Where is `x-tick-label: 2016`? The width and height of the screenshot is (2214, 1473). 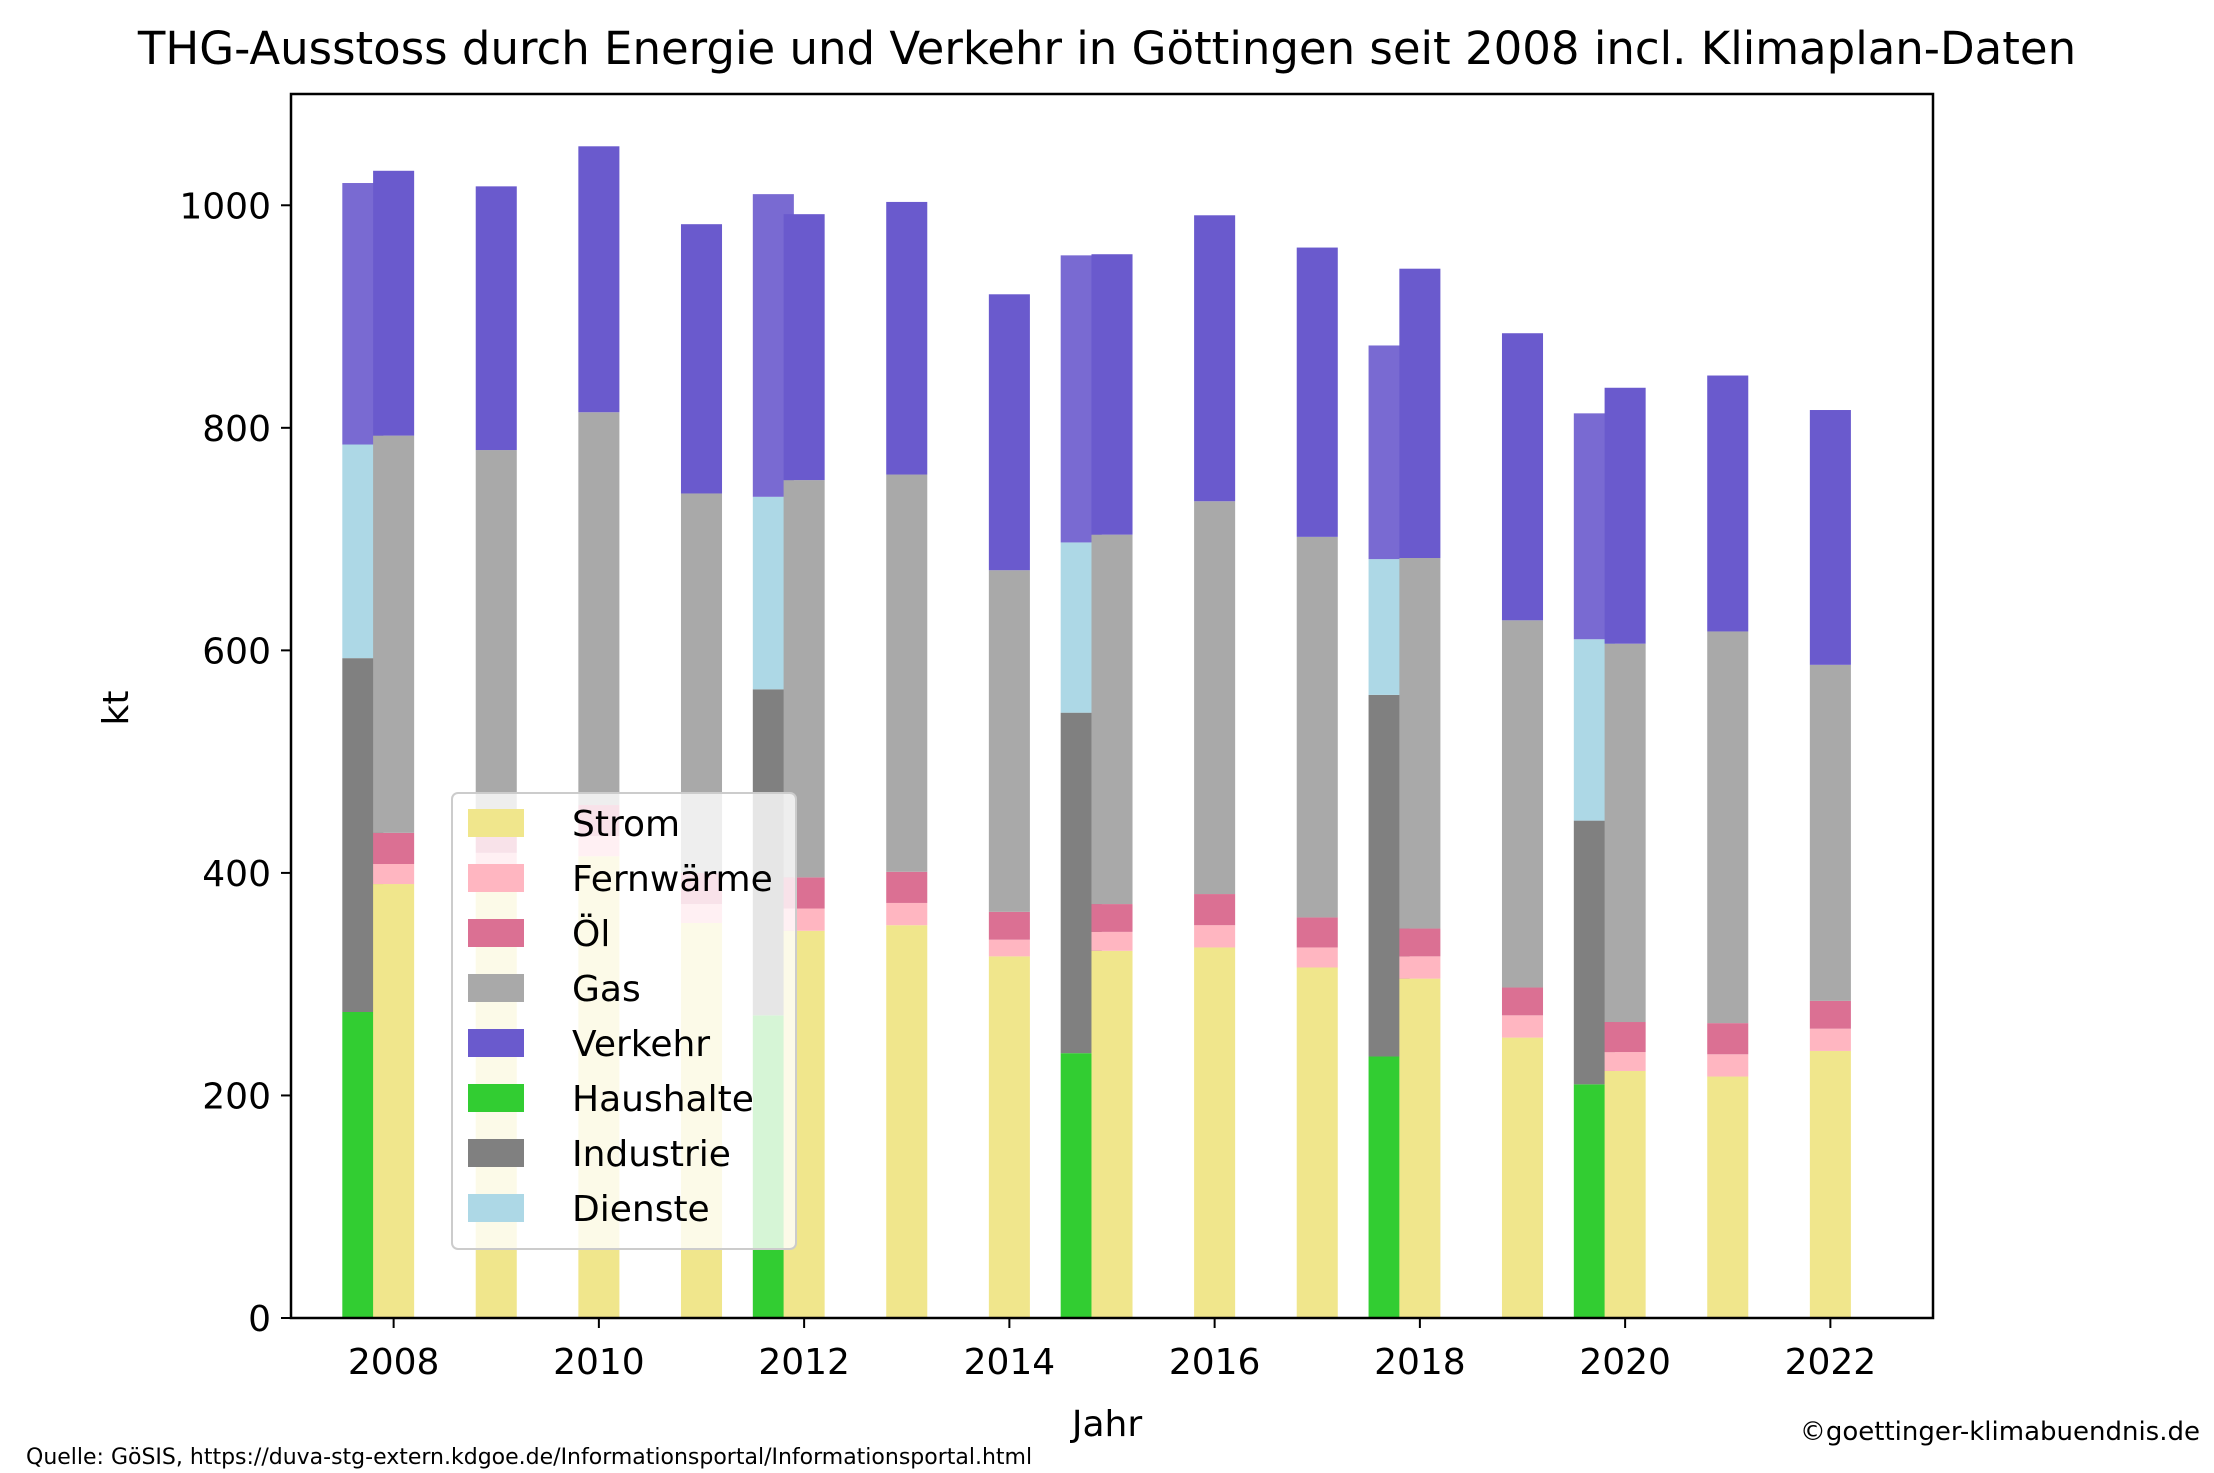 x-tick-label: 2016 is located at coordinates (1215, 1362).